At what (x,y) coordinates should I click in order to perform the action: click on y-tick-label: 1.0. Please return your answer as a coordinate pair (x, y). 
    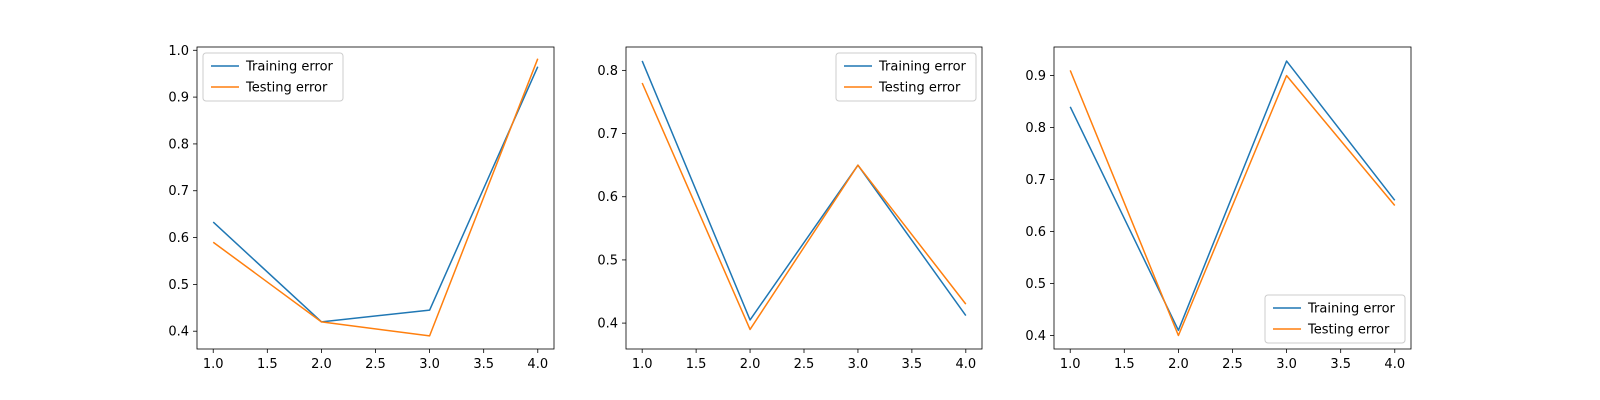
    Looking at the image, I should click on (178, 51).